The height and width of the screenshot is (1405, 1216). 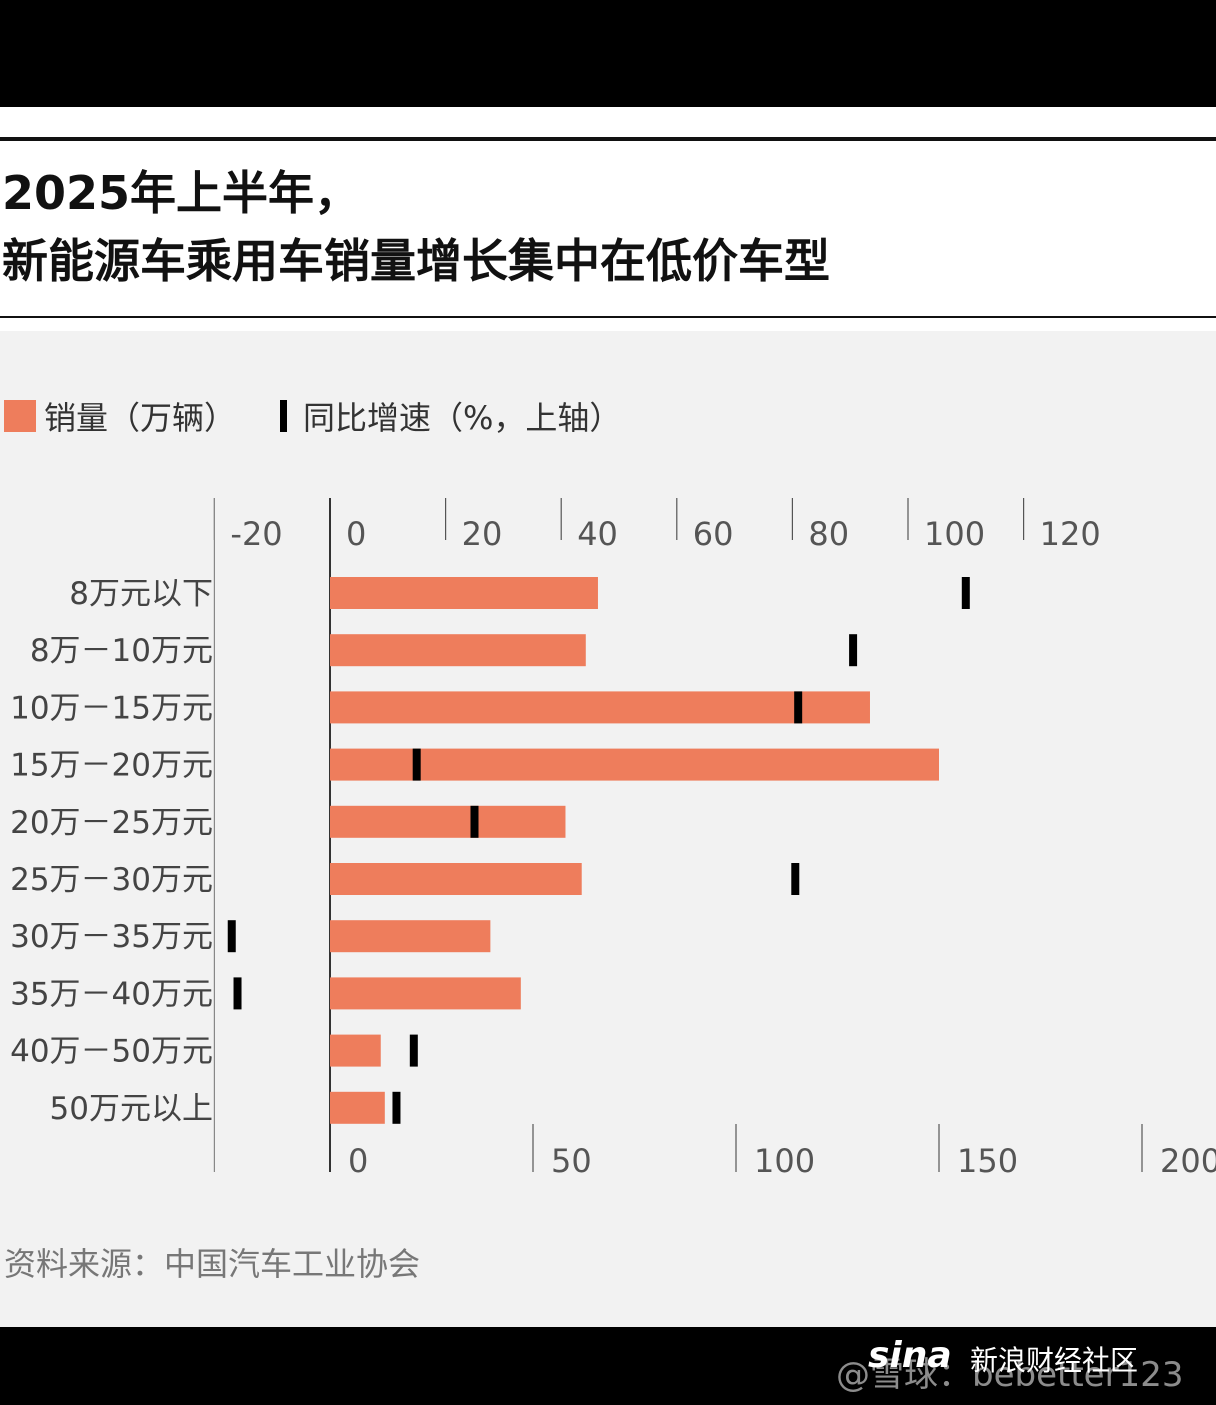 I want to click on sina-logo: sina, so click(x=910, y=1355).